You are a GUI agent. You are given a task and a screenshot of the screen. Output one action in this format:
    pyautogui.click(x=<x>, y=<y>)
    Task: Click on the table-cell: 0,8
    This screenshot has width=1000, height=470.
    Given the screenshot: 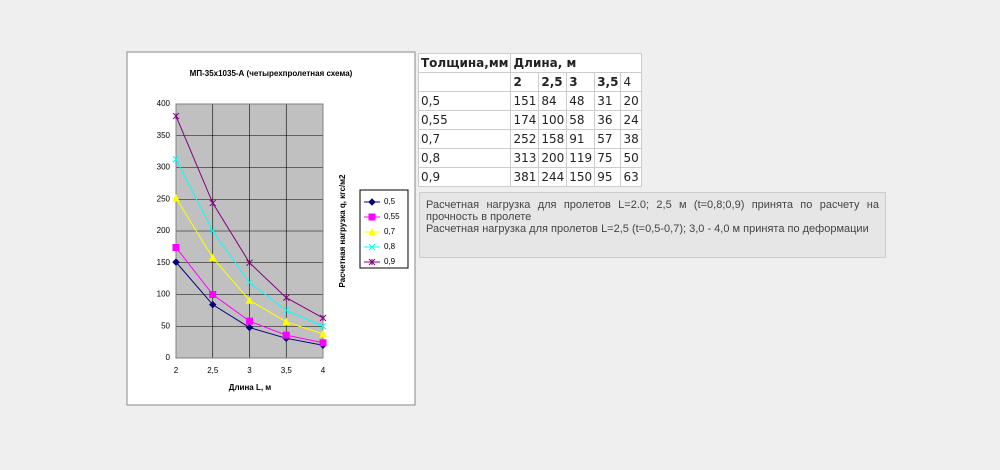 What is the action you would take?
    pyautogui.click(x=464, y=158)
    